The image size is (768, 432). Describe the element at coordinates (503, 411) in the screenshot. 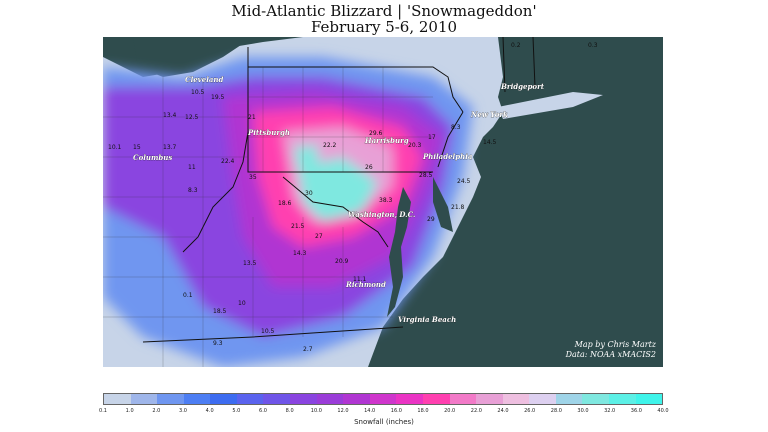

I see `colorbar-tick-label: 24.0` at that location.